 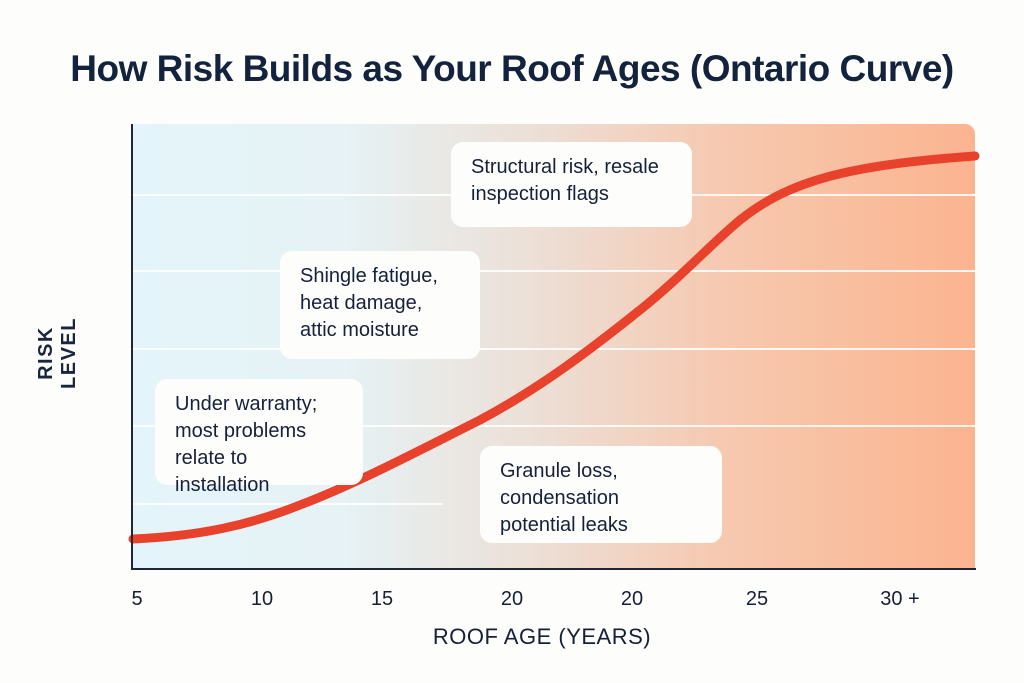 What do you see at coordinates (382, 599) in the screenshot?
I see `x-tick: 15` at bounding box center [382, 599].